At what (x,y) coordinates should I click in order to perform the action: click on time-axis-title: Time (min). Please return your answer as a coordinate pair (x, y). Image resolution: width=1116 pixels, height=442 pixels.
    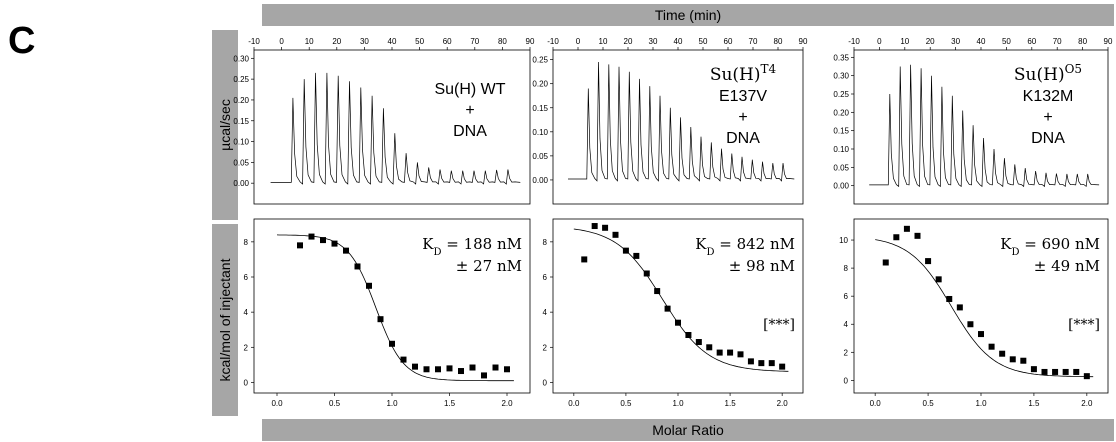
    Looking at the image, I should click on (688, 15).